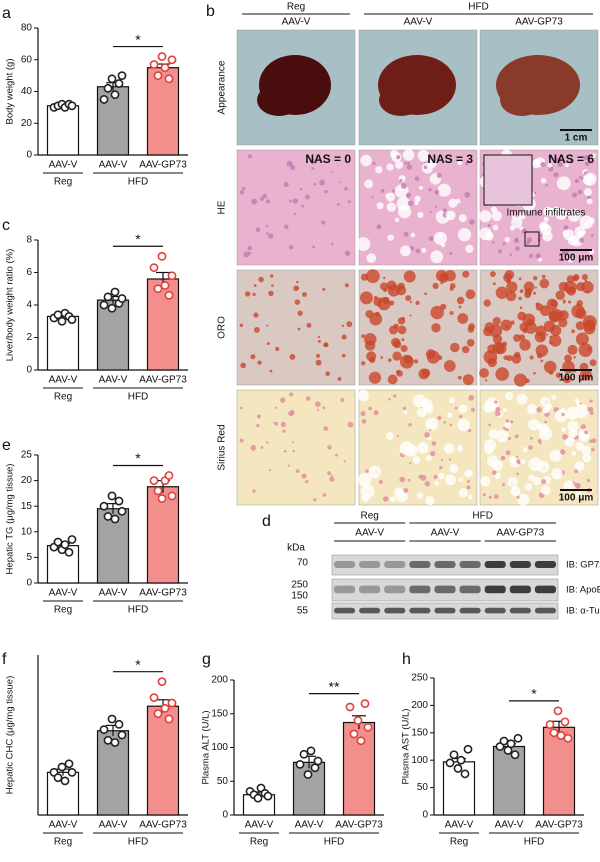 The height and width of the screenshot is (862, 600). What do you see at coordinates (328, 159) in the screenshot?
I see `nas-label: NAS = 0` at bounding box center [328, 159].